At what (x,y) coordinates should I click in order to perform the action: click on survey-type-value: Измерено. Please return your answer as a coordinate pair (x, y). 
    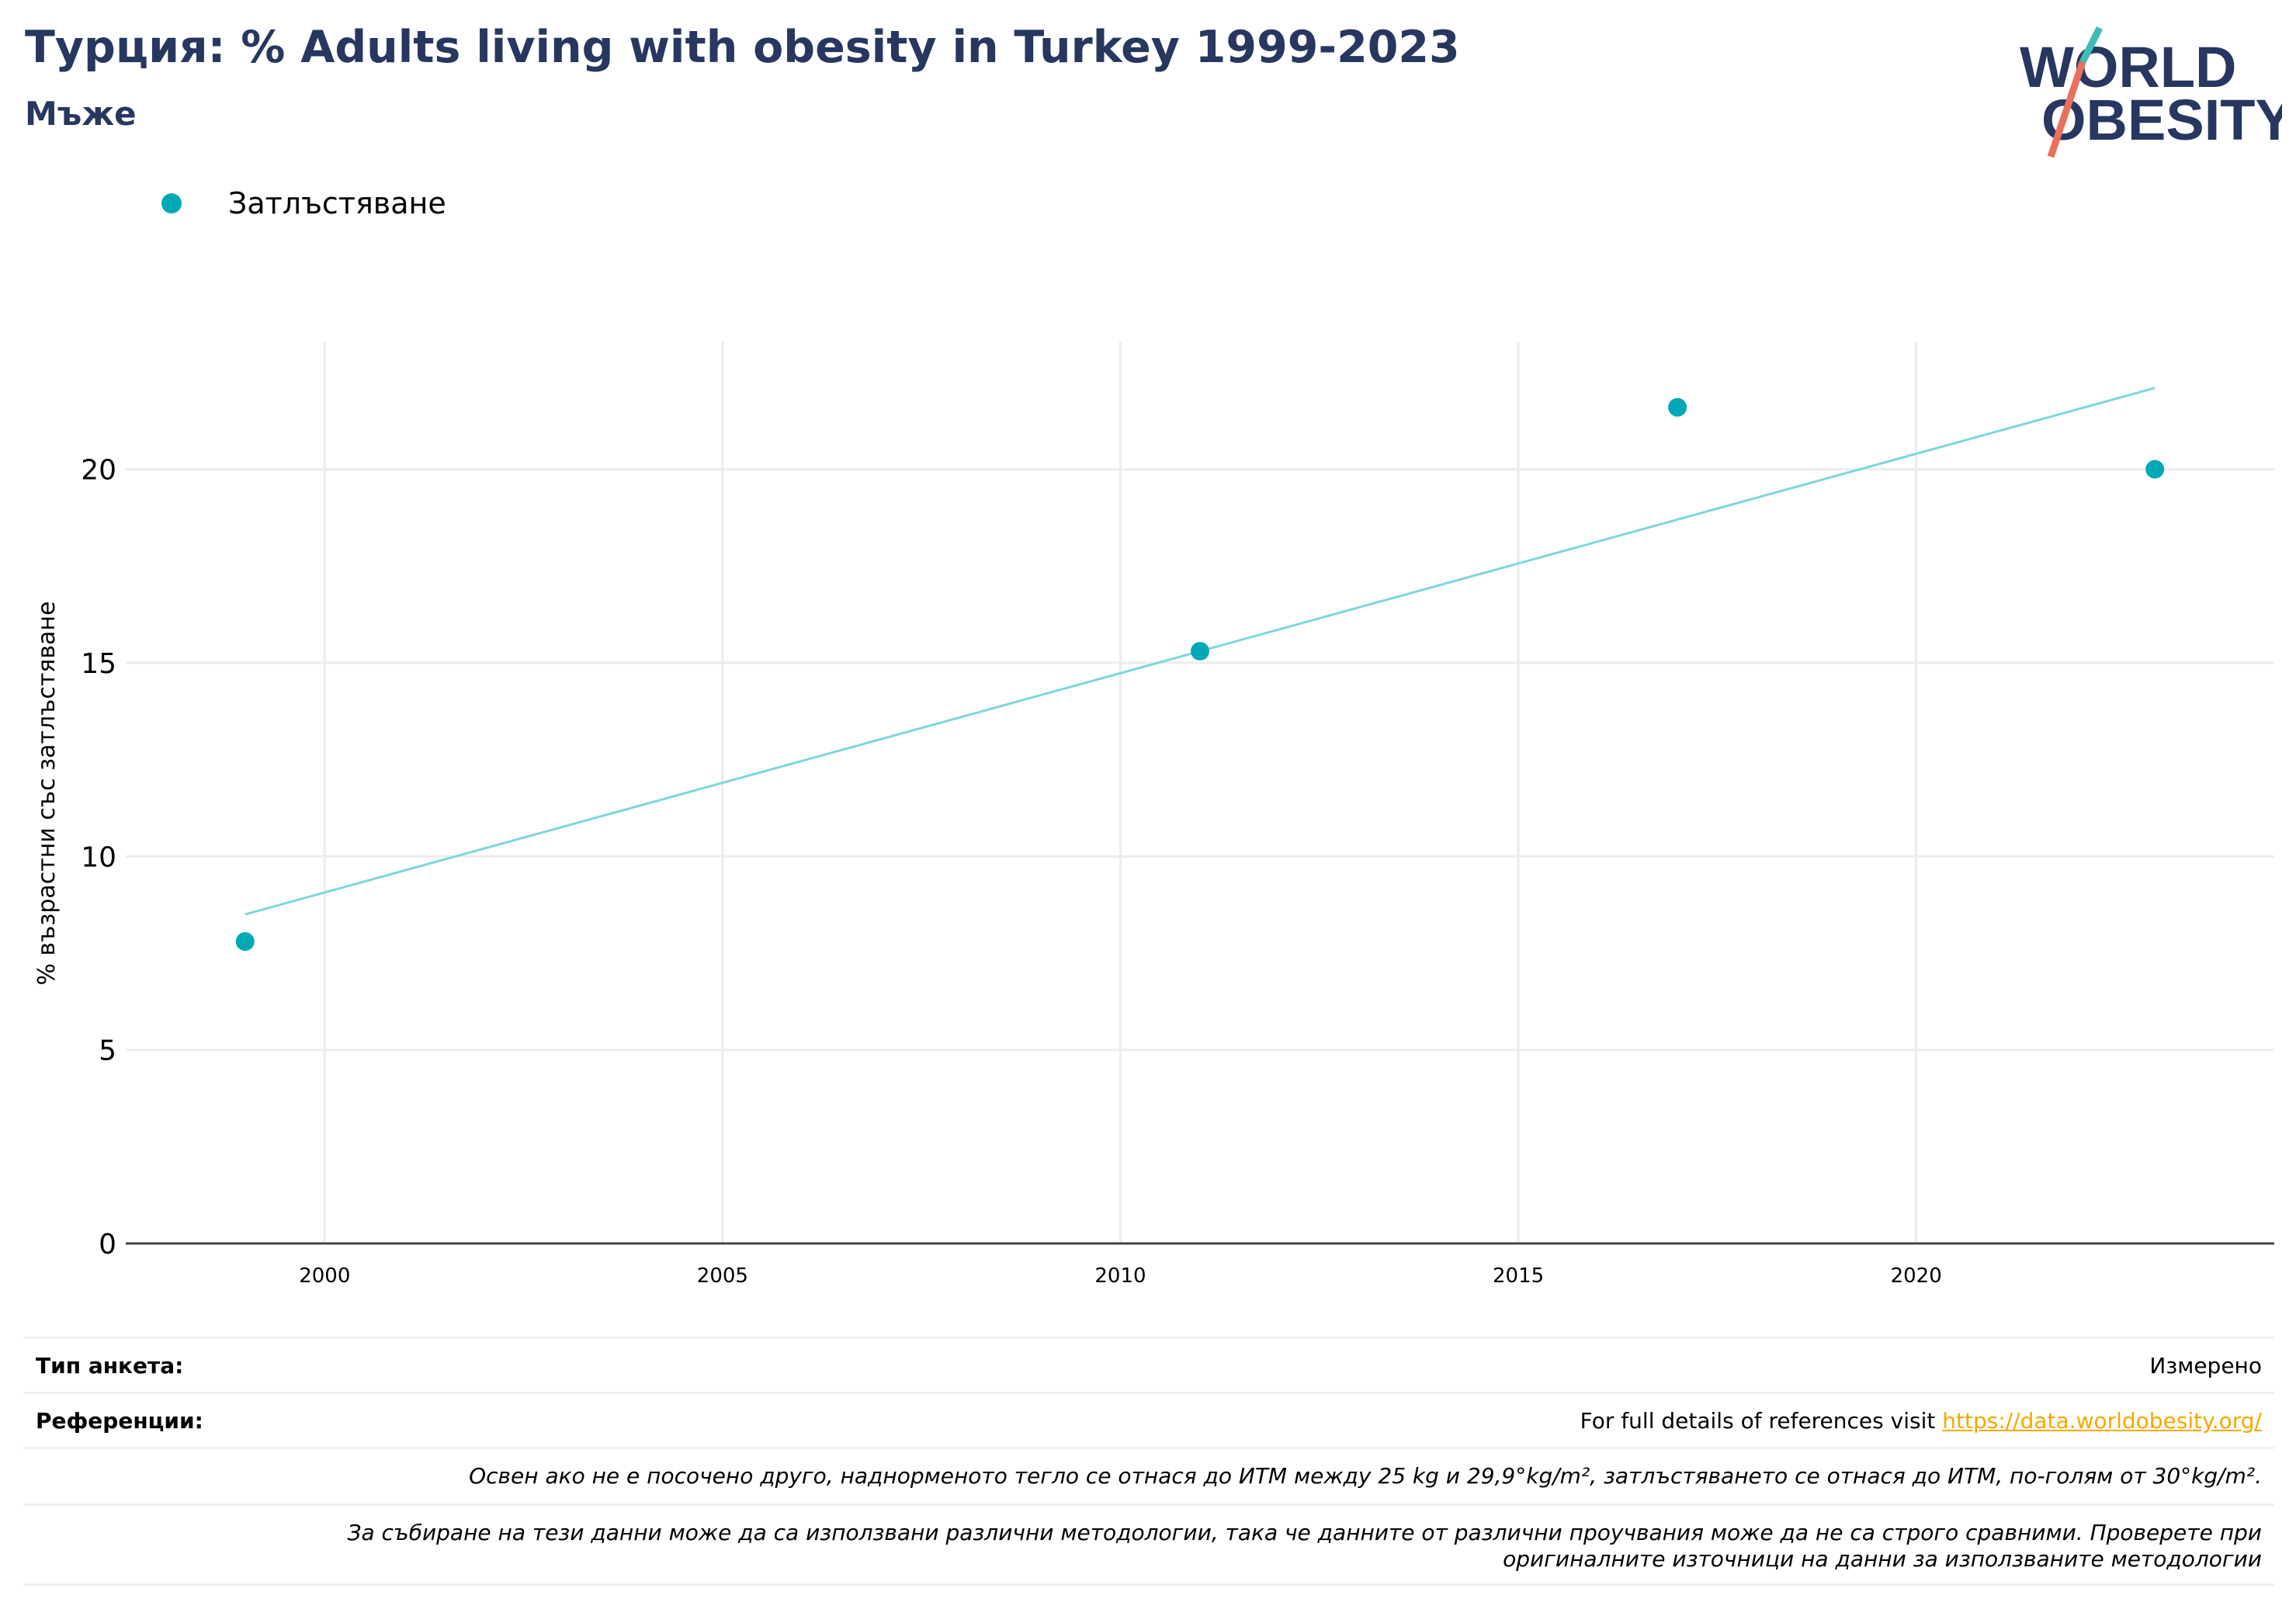
    Looking at the image, I should click on (2205, 1366).